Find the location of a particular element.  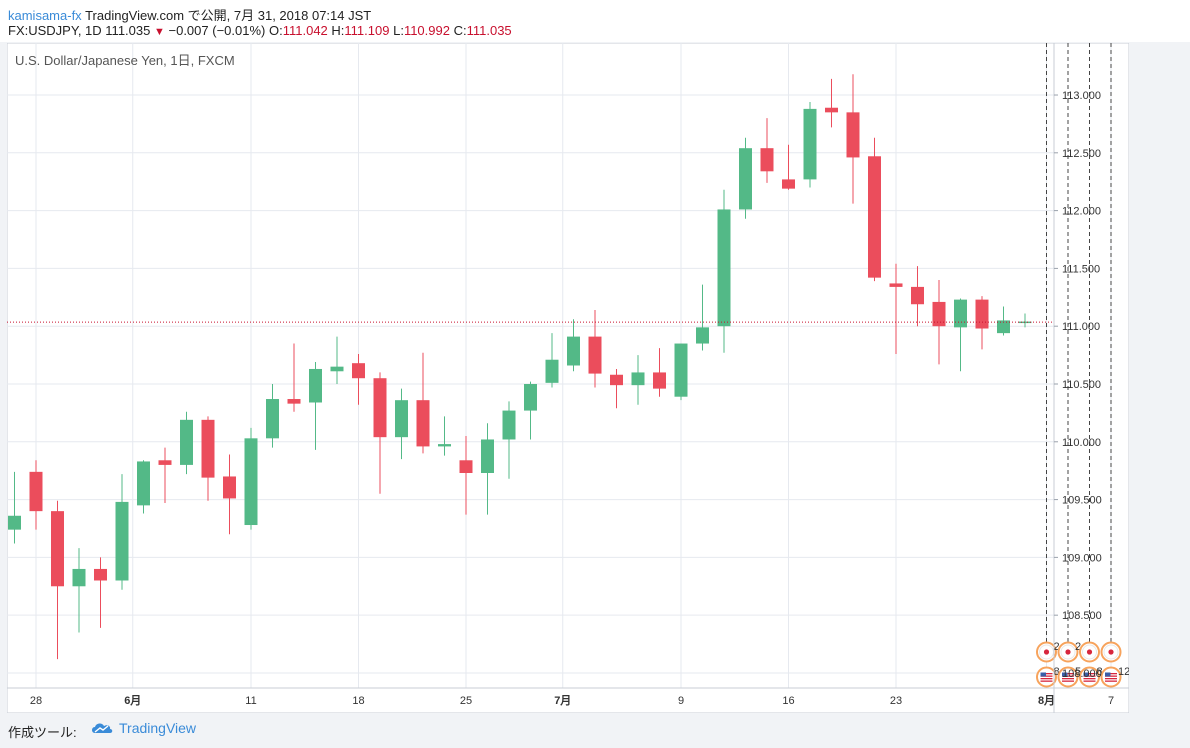

time-tick-label: 7月 is located at coordinates (562, 700).